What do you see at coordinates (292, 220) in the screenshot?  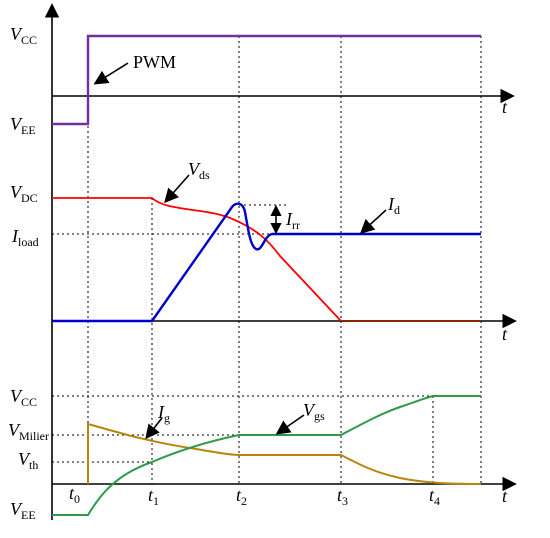 I see `irr-label: Irr` at bounding box center [292, 220].